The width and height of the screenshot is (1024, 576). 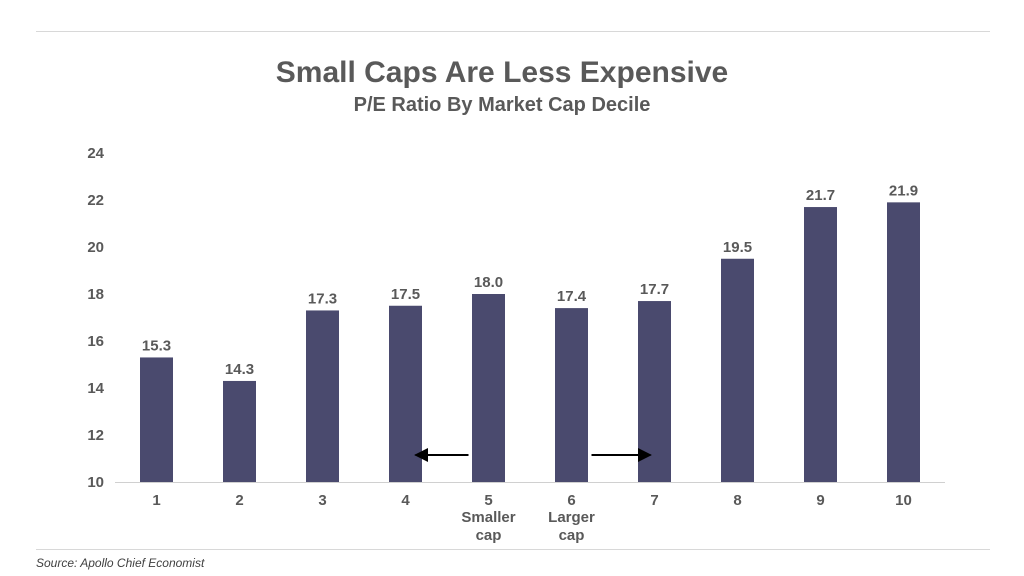 I want to click on y-tick-label: 22, so click(x=95, y=200).